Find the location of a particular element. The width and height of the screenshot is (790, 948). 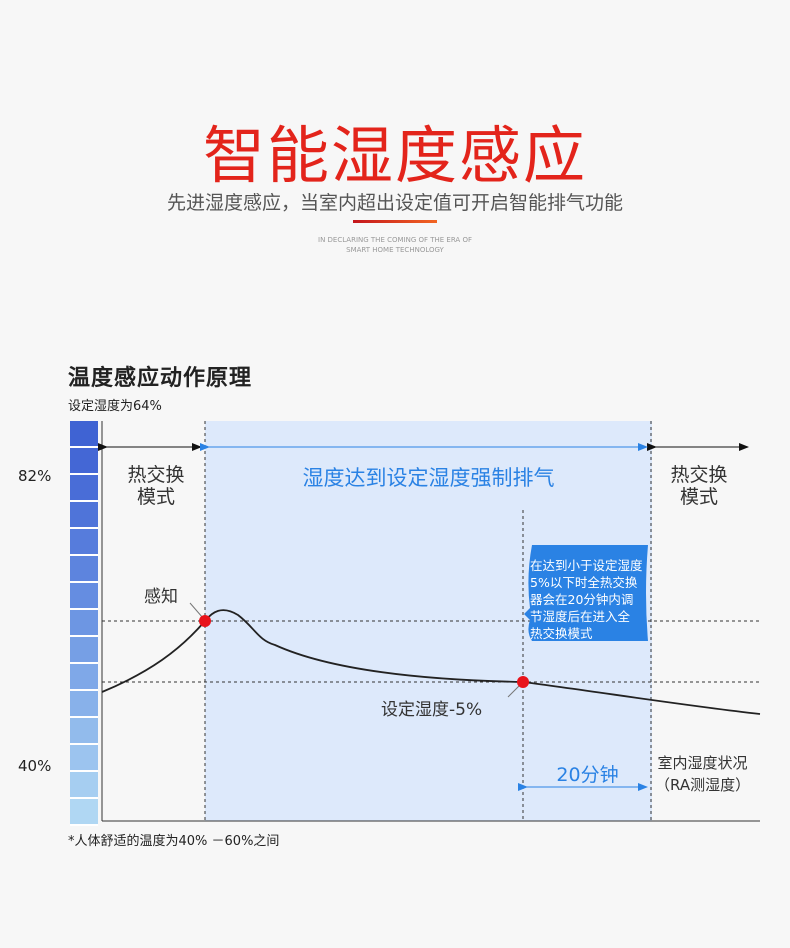

callout-line: 在达到小于设定湿度 is located at coordinates (586, 565).